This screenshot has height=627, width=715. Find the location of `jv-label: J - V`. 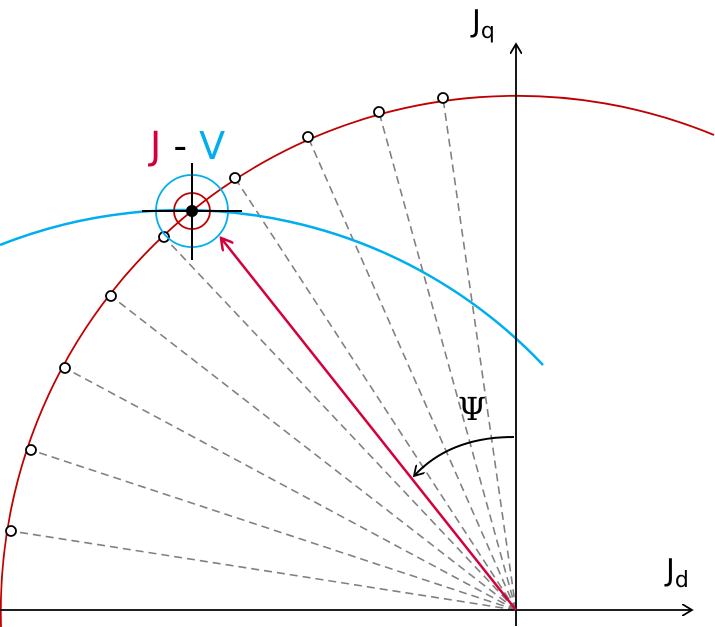

jv-label: J - V is located at coordinates (188, 146).